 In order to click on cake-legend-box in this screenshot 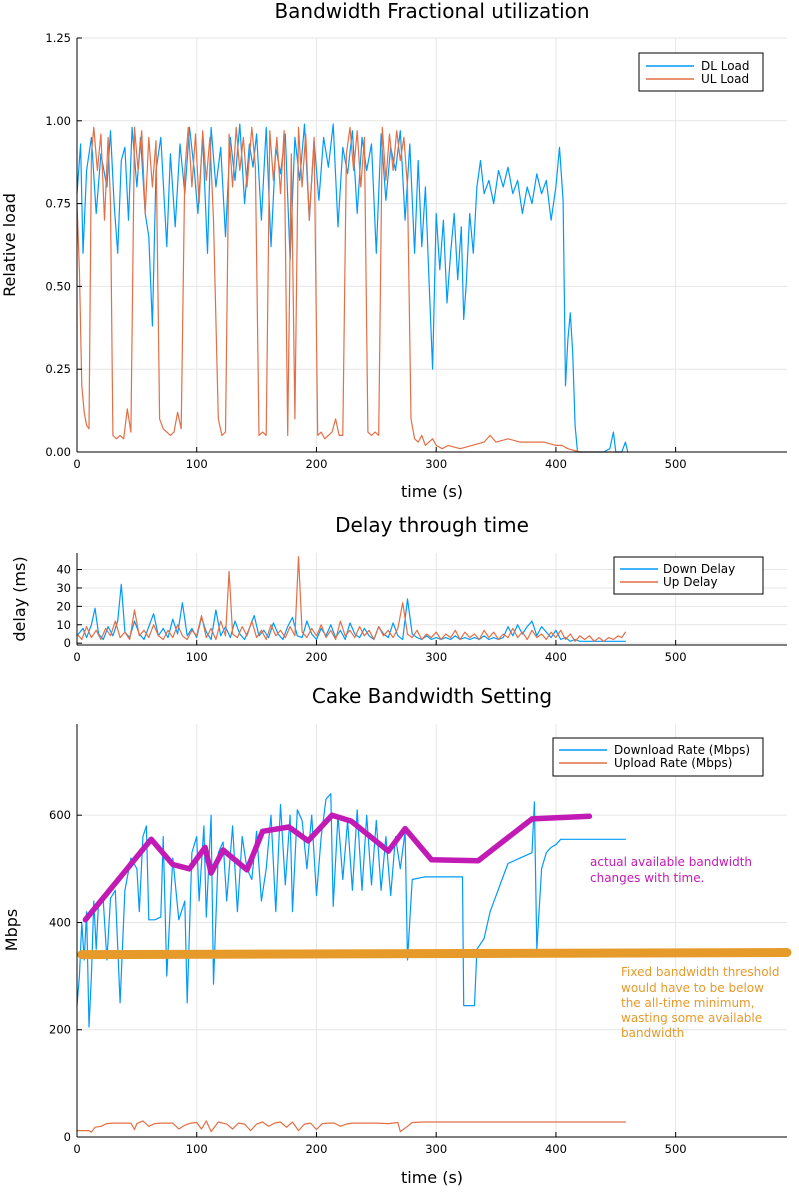, I will do `click(658, 757)`.